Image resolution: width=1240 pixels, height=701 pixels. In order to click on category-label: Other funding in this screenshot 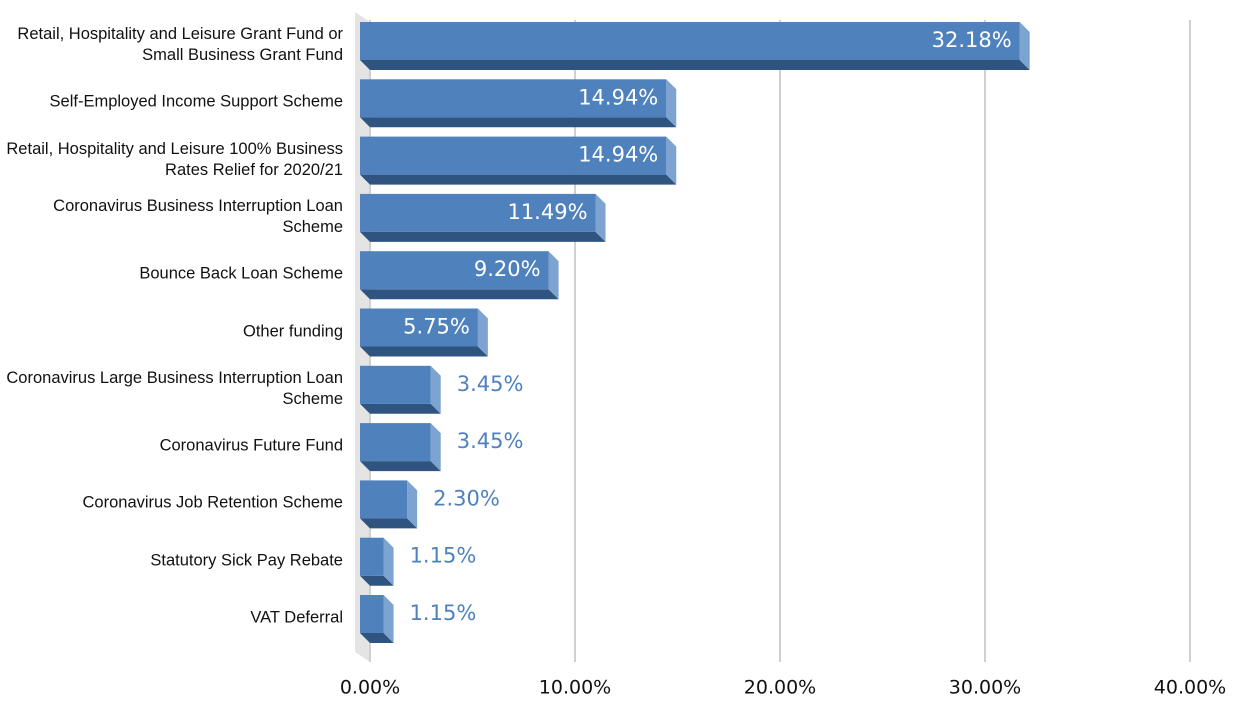, I will do `click(293, 331)`.